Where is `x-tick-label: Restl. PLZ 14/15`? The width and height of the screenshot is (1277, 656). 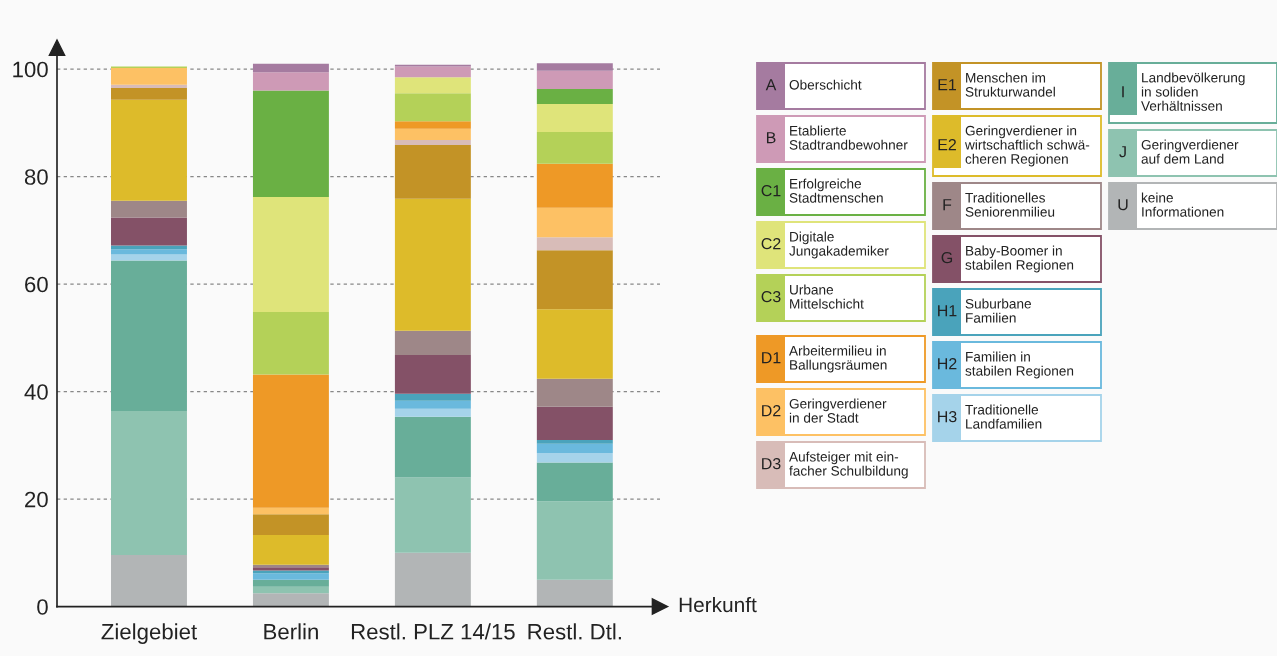
x-tick-label: Restl. PLZ 14/15 is located at coordinates (433, 631).